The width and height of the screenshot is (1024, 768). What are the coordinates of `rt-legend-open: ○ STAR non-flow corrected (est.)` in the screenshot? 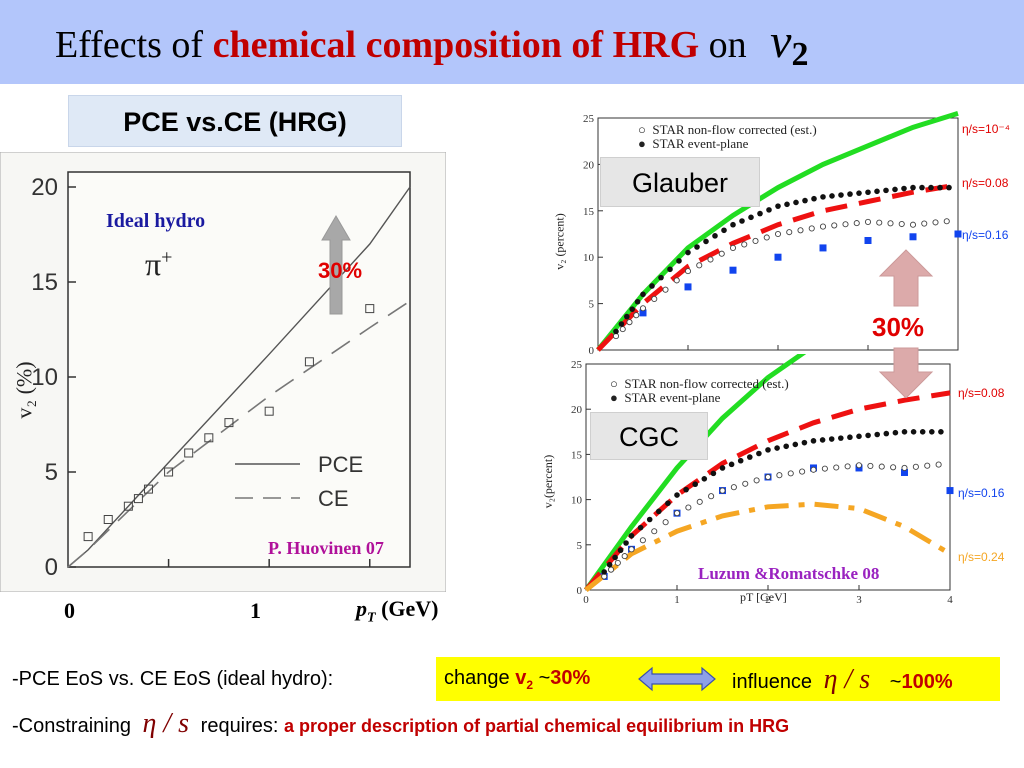 It's located at (727, 129).